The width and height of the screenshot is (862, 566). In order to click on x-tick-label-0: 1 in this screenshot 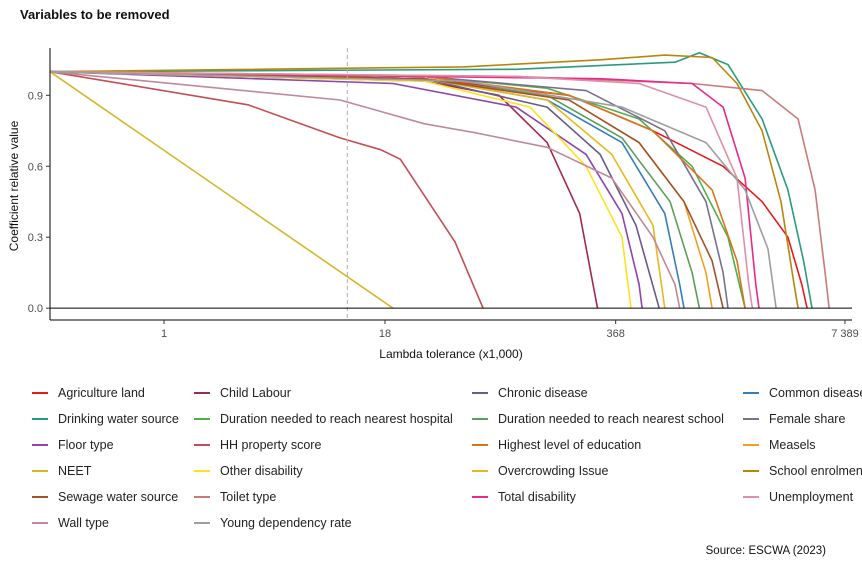, I will do `click(164, 334)`.